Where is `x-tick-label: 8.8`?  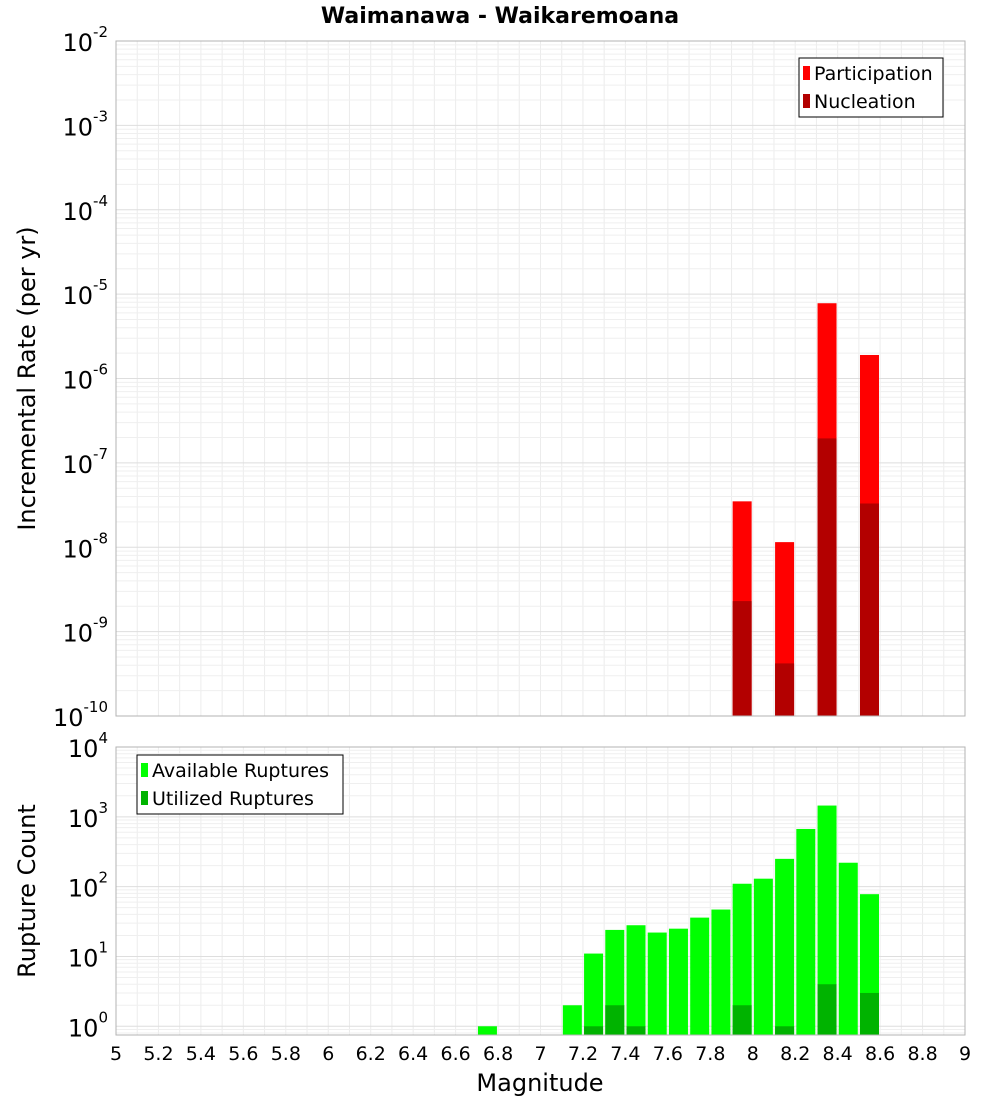 x-tick-label: 8.8 is located at coordinates (922, 1054).